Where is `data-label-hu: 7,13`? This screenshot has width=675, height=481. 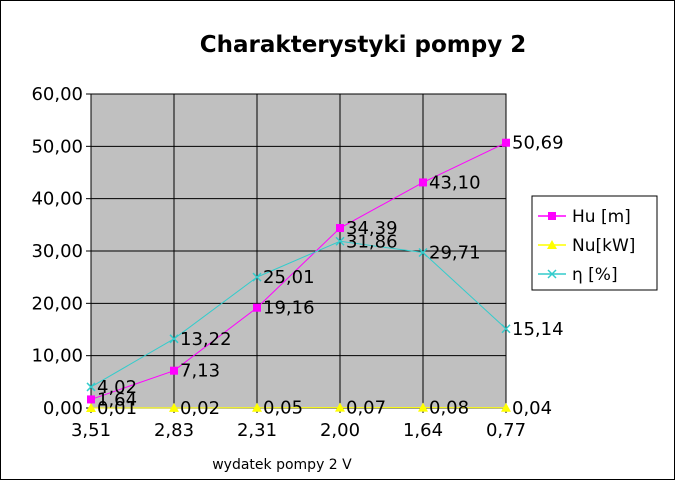 data-label-hu: 7,13 is located at coordinates (200, 371).